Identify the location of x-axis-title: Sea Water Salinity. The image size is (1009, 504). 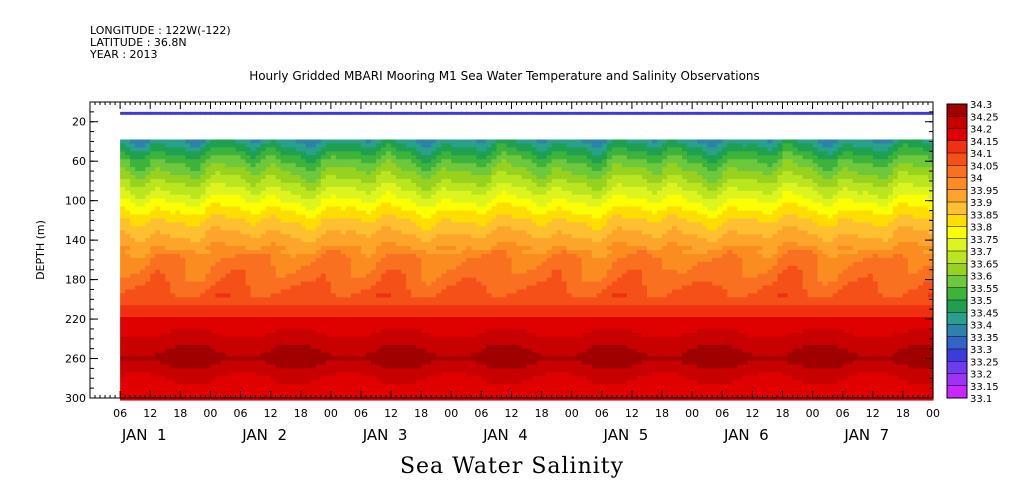
(512, 466).